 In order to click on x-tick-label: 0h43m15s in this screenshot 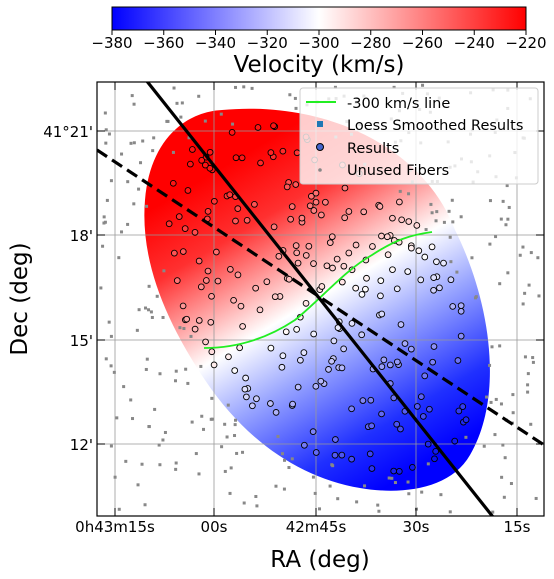, I will do `click(115, 527)`.